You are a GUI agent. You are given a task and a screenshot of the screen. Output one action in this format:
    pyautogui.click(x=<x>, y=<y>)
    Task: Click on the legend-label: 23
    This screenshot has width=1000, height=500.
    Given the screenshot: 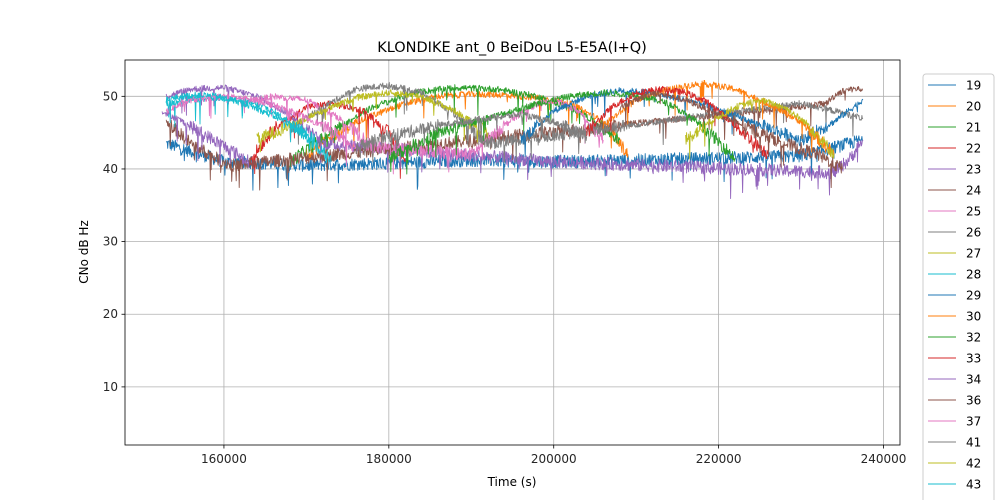 What is the action you would take?
    pyautogui.click(x=973, y=170)
    